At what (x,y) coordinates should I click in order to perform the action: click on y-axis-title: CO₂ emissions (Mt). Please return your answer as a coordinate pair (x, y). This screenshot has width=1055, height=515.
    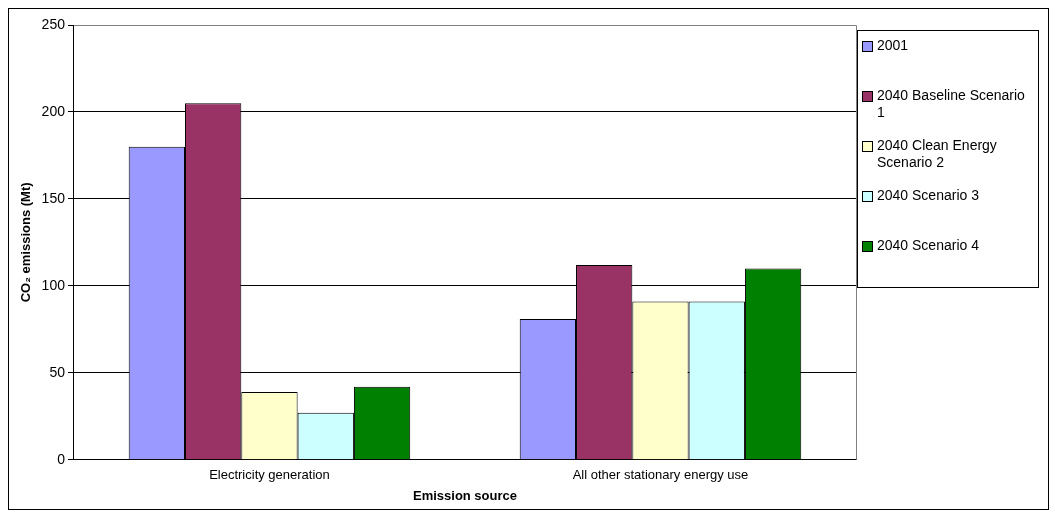
    Looking at the image, I should click on (26, 242).